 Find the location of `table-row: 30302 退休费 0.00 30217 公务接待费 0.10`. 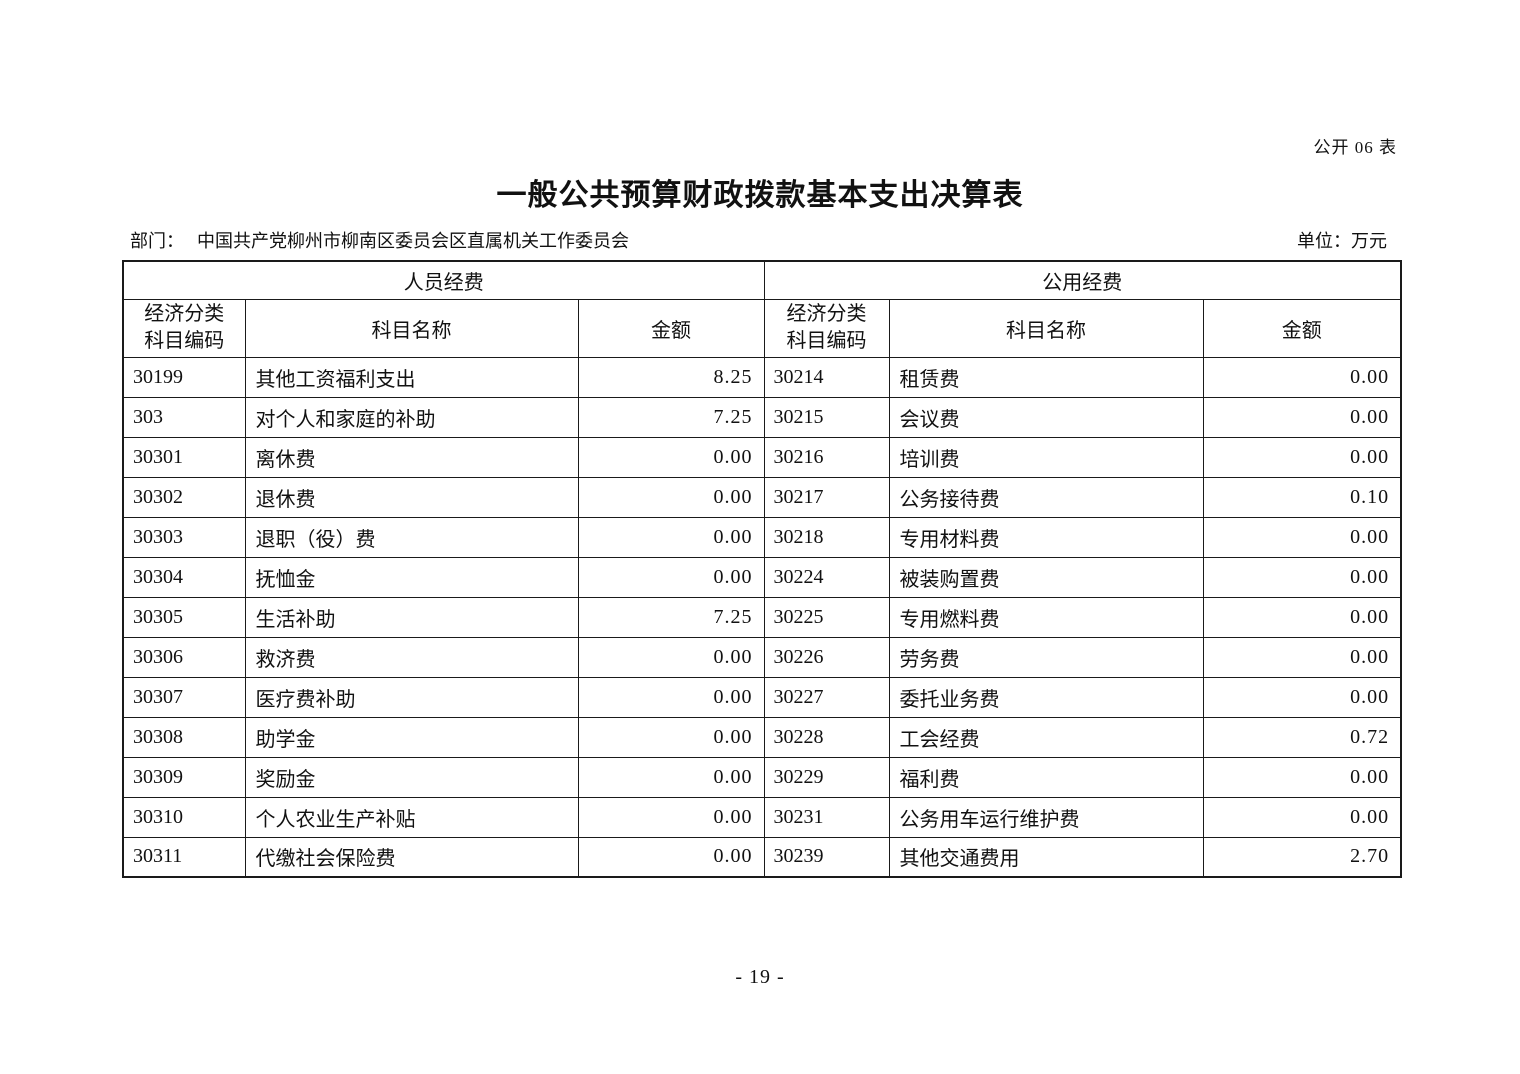

table-row: 30302 退休费 0.00 30217 公务接待费 0.10 is located at coordinates (762, 497).